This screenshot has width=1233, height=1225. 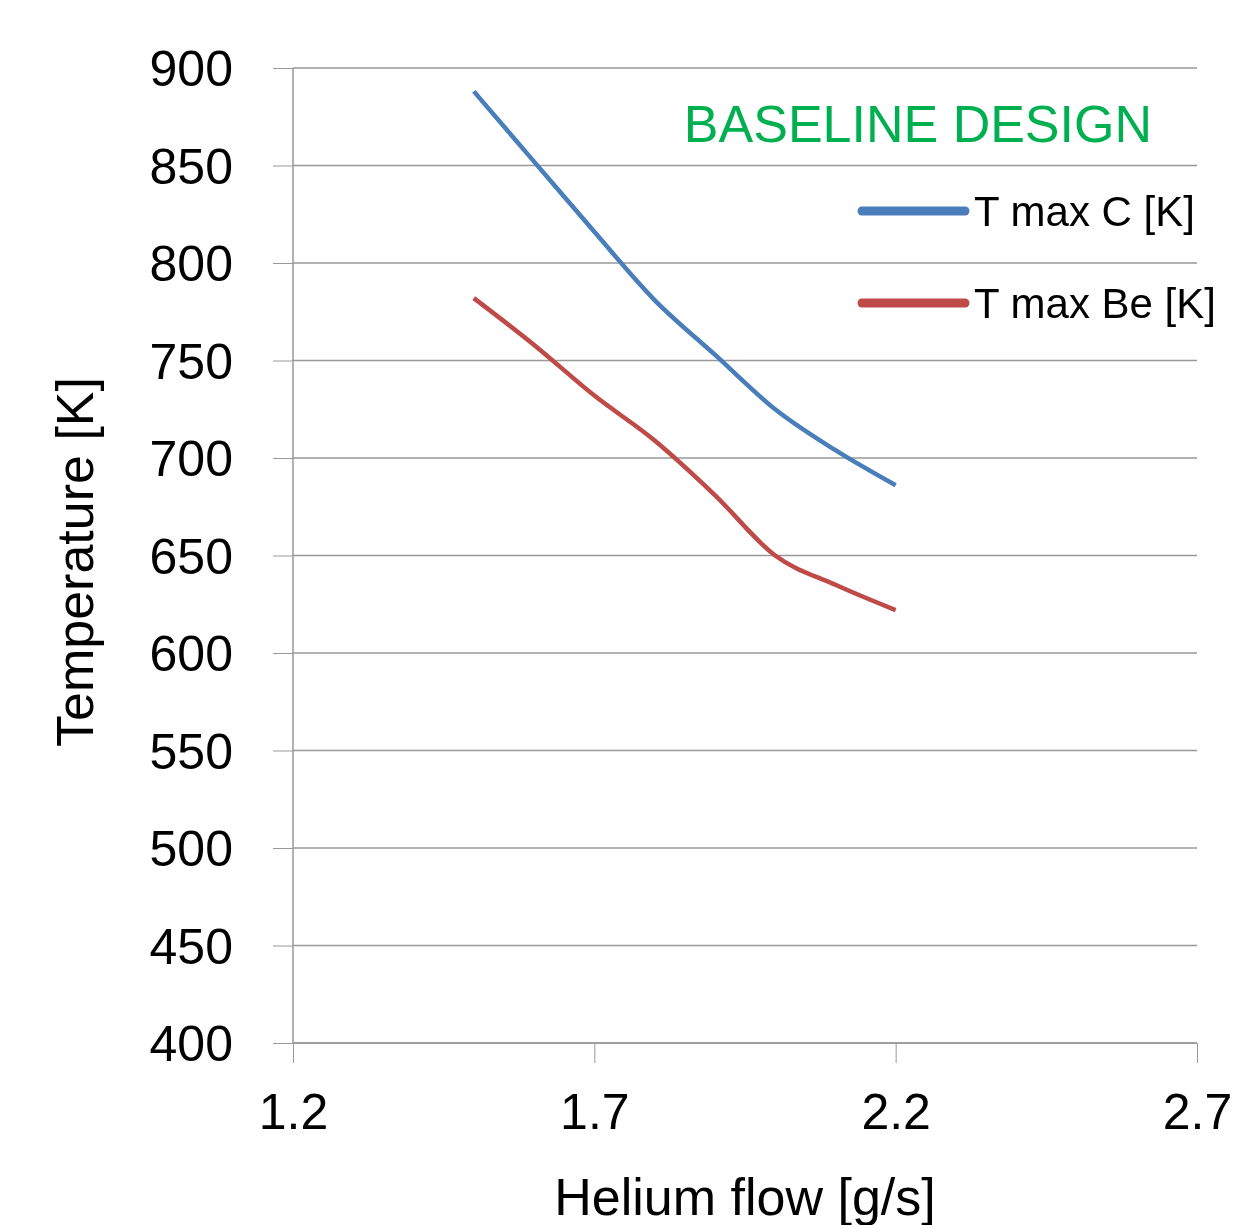 I want to click on x-tick-label: 1.7, so click(x=595, y=1111).